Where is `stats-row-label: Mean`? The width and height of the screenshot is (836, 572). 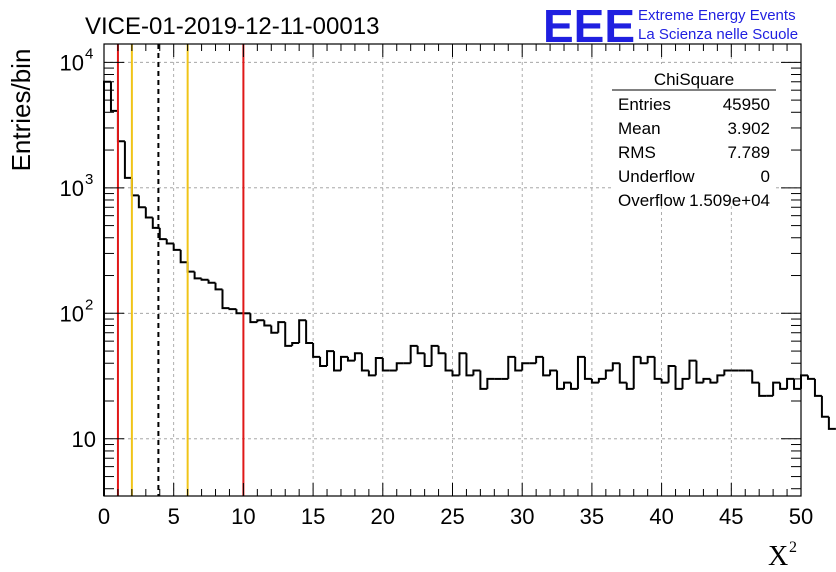
stats-row-label: Mean is located at coordinates (639, 128).